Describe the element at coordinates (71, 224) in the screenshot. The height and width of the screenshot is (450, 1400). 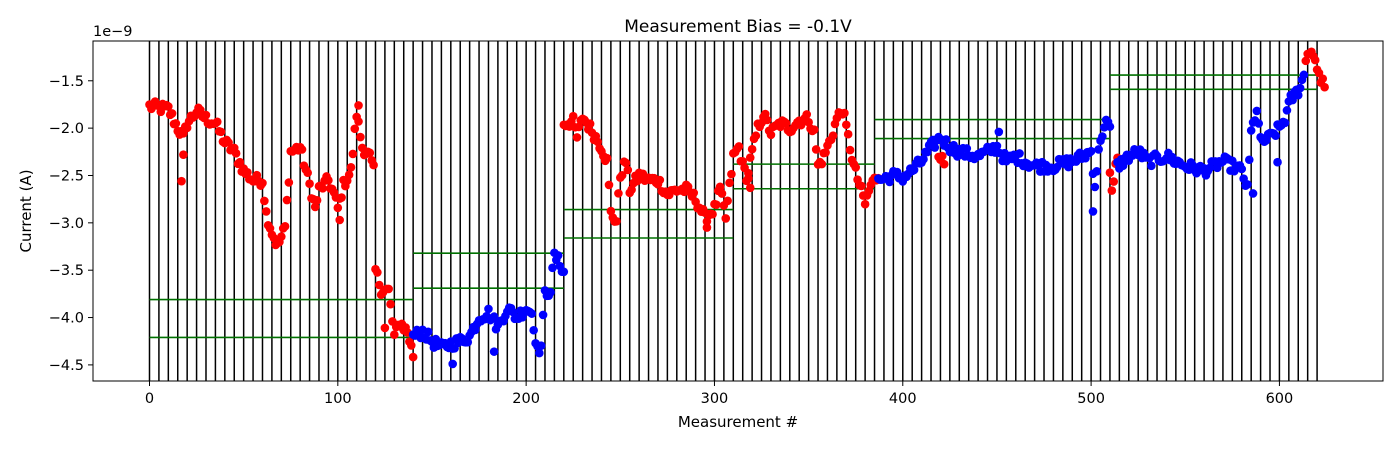
I see `y-axis: −4.5 −4.0 −3.5 −3.0 −2.5 −2.0 −1.5` at that location.